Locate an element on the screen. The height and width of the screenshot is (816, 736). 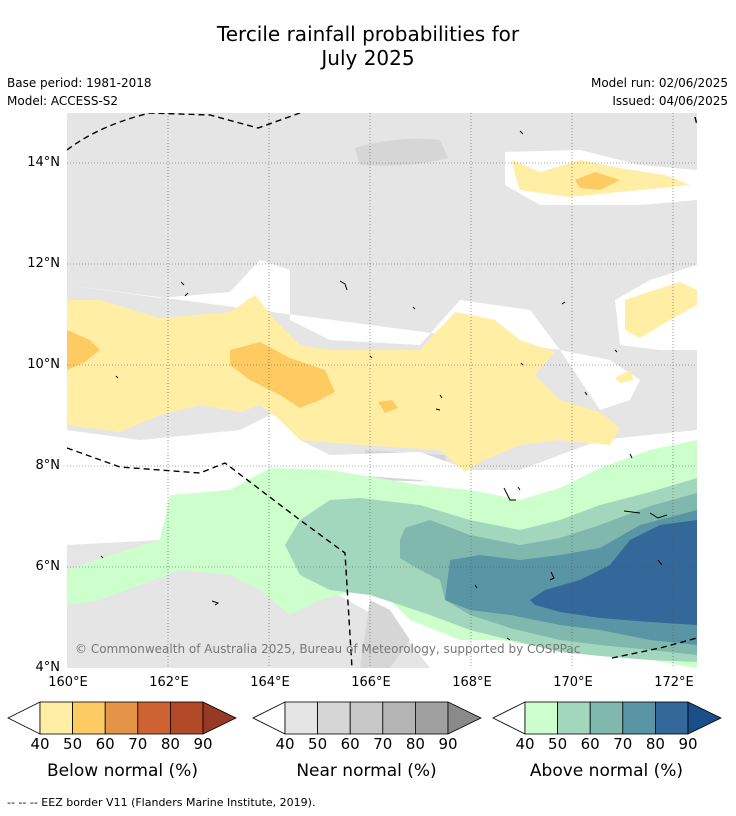
lon-label: 168°E is located at coordinates (472, 682).